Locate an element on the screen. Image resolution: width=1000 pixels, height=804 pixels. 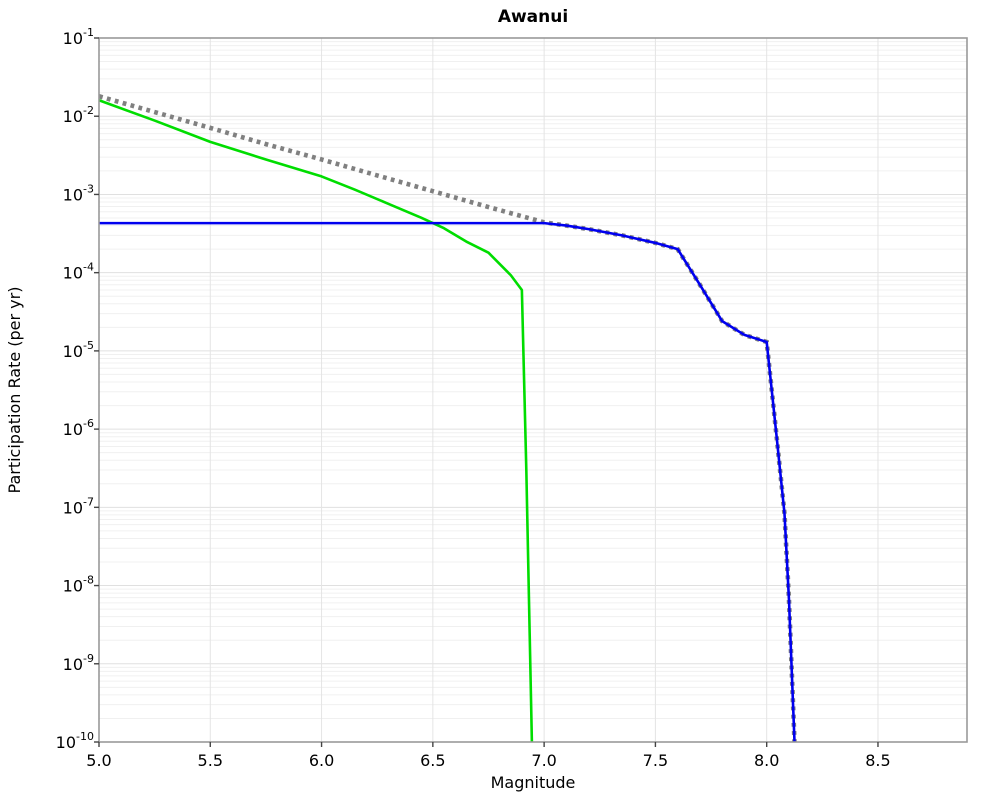
x-tick-label: 6.5 is located at coordinates (432, 760).